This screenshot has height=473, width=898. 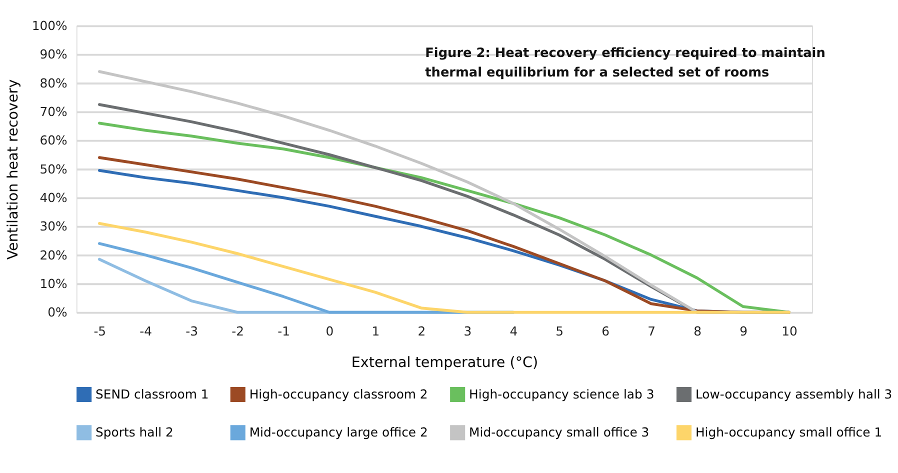 What do you see at coordinates (744, 331) in the screenshot?
I see `x-tick-label: 9` at bounding box center [744, 331].